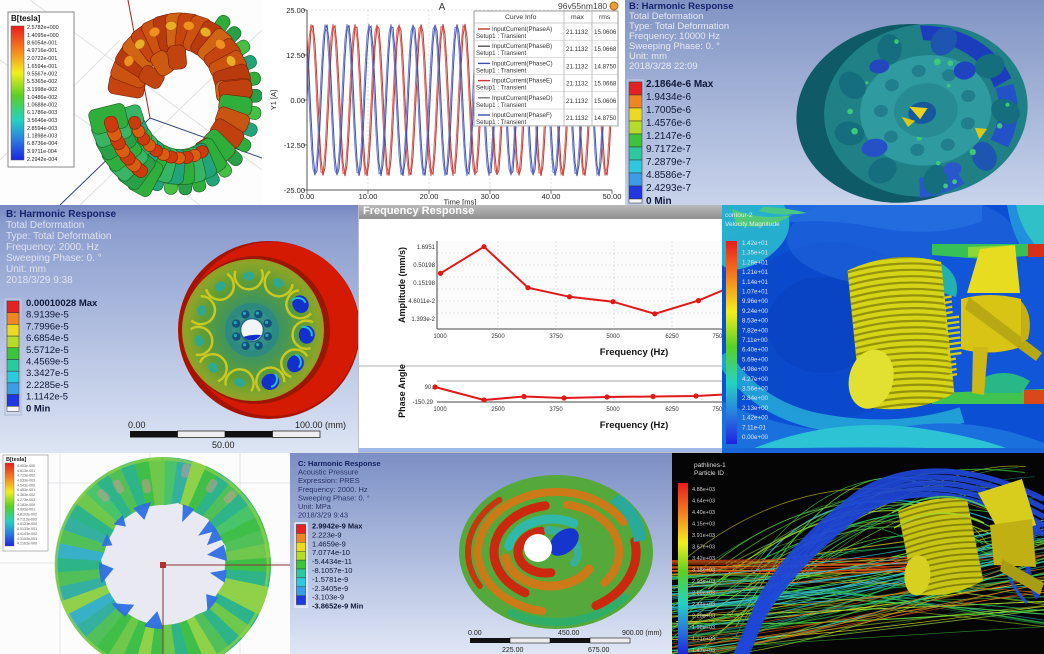 This screenshot has width=1044, height=654. What do you see at coordinates (42, 160) in the screenshot?
I see `svg-text: 2.2942e-004` at bounding box center [42, 160].